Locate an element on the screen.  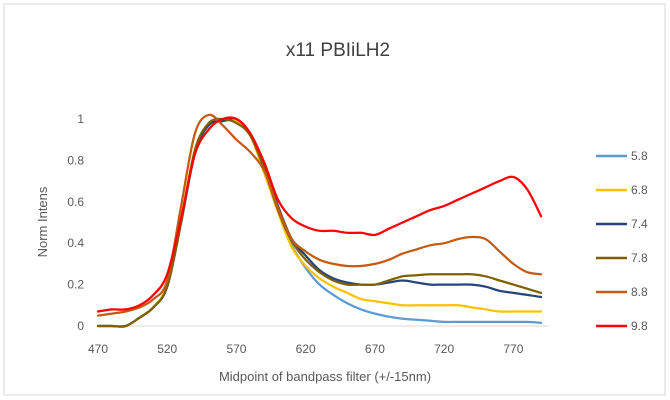
x-tick-label: 670 is located at coordinates (375, 349).